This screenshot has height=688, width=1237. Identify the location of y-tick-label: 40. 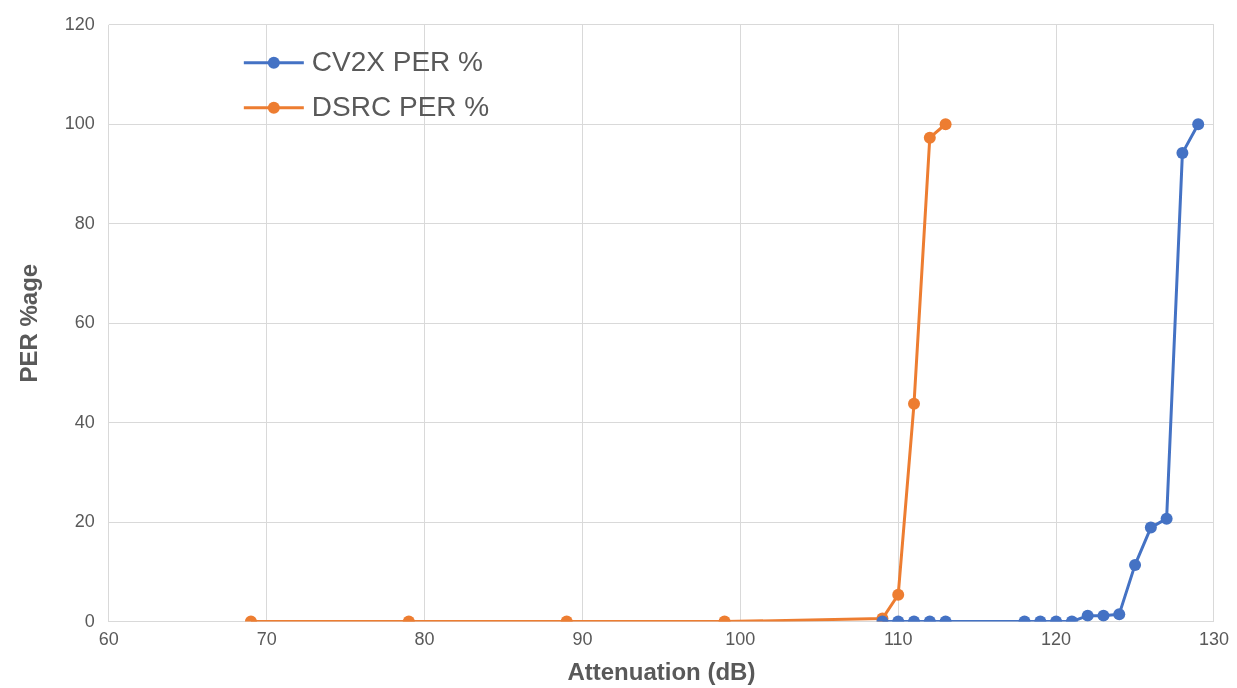
(84, 421).